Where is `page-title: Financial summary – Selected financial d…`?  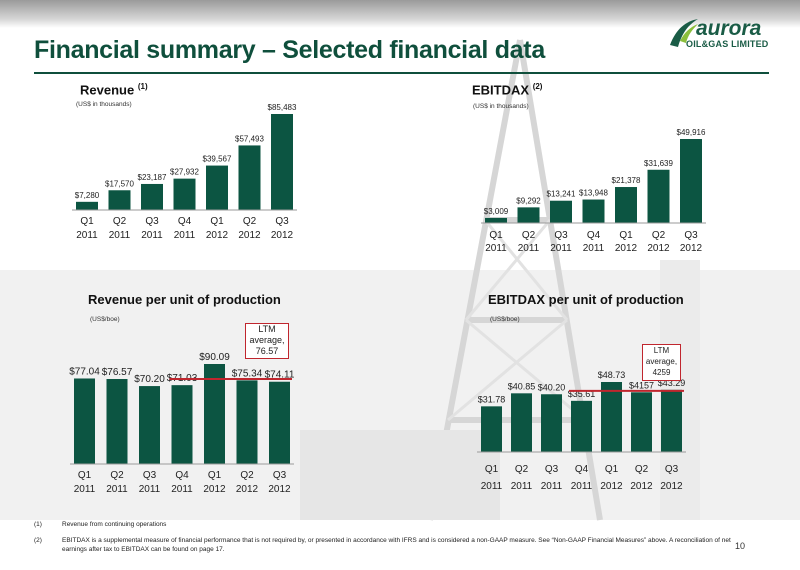 page-title: Financial summary – Selected financial d… is located at coordinates (289, 50).